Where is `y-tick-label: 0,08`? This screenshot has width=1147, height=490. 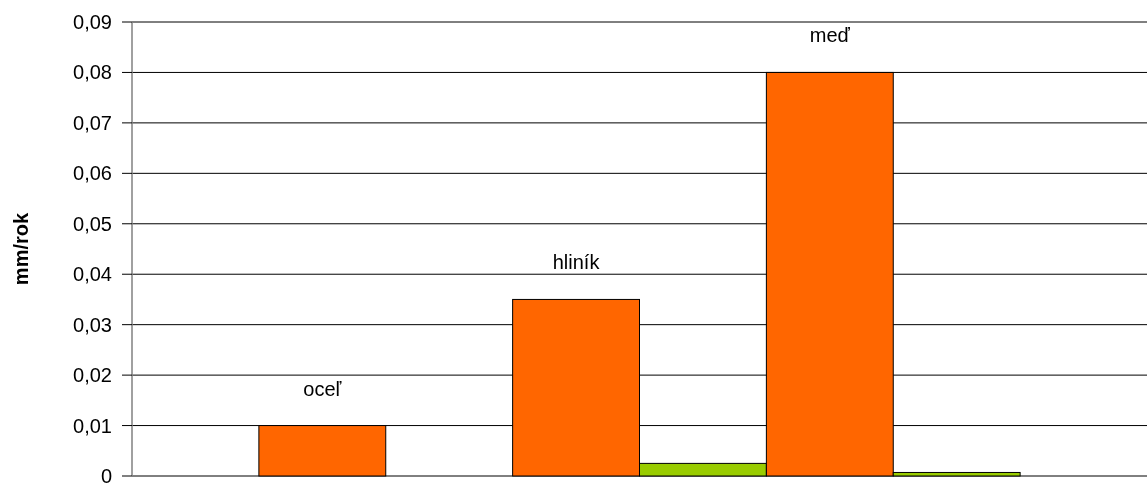 y-tick-label: 0,08 is located at coordinates (92, 72).